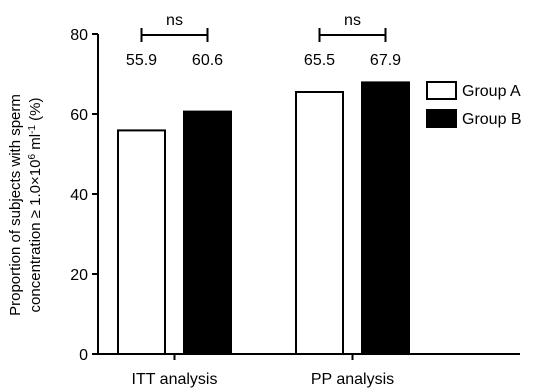 Image resolution: width=536 pixels, height=388 pixels. I want to click on y-tick-label: 80, so click(79, 35).